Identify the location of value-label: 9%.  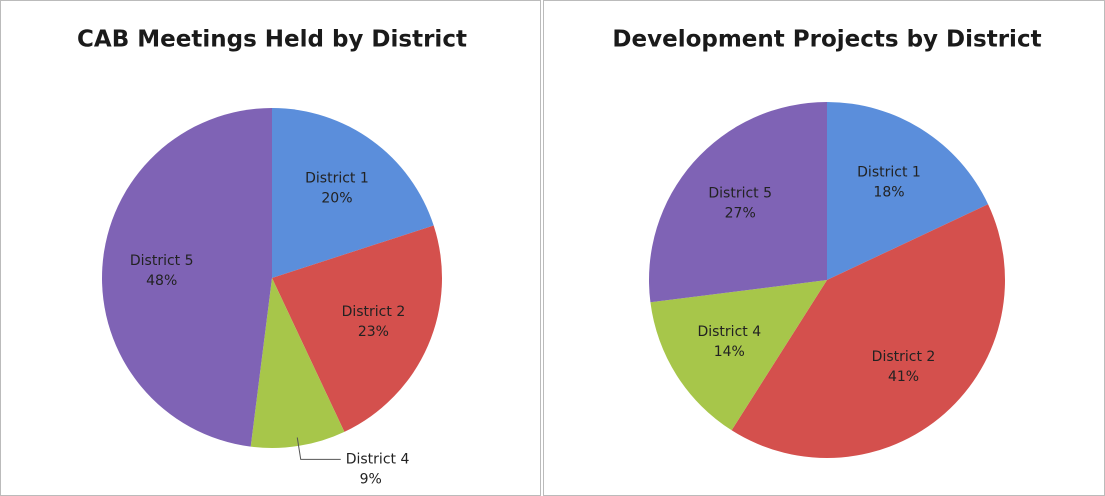
(371, 479).